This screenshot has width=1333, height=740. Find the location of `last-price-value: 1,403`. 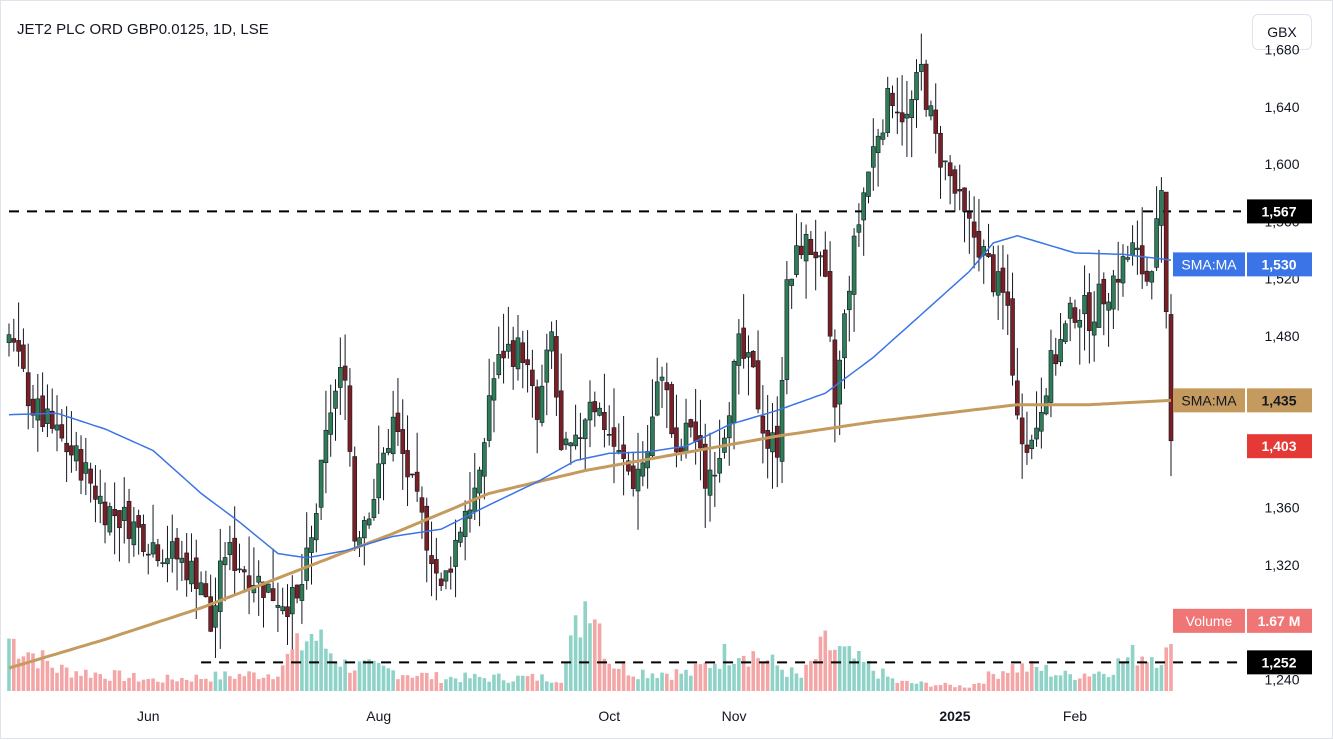

last-price-value: 1,403 is located at coordinates (1278, 446).